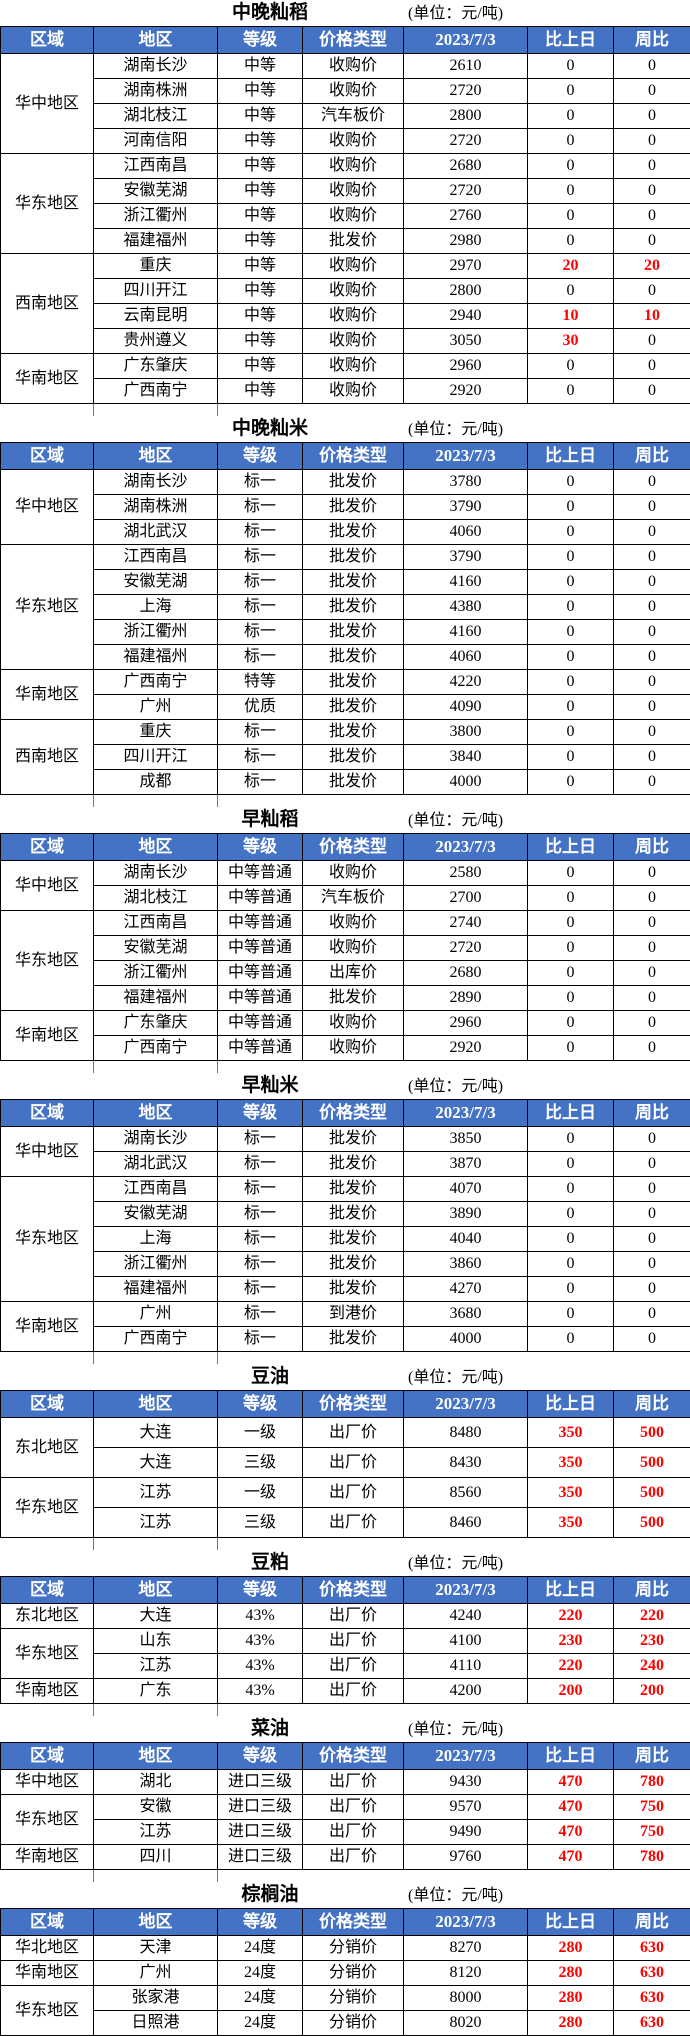 This screenshot has height=2036, width=690. What do you see at coordinates (156, 2023) in the screenshot?
I see `area-cell: 日照港` at bounding box center [156, 2023].